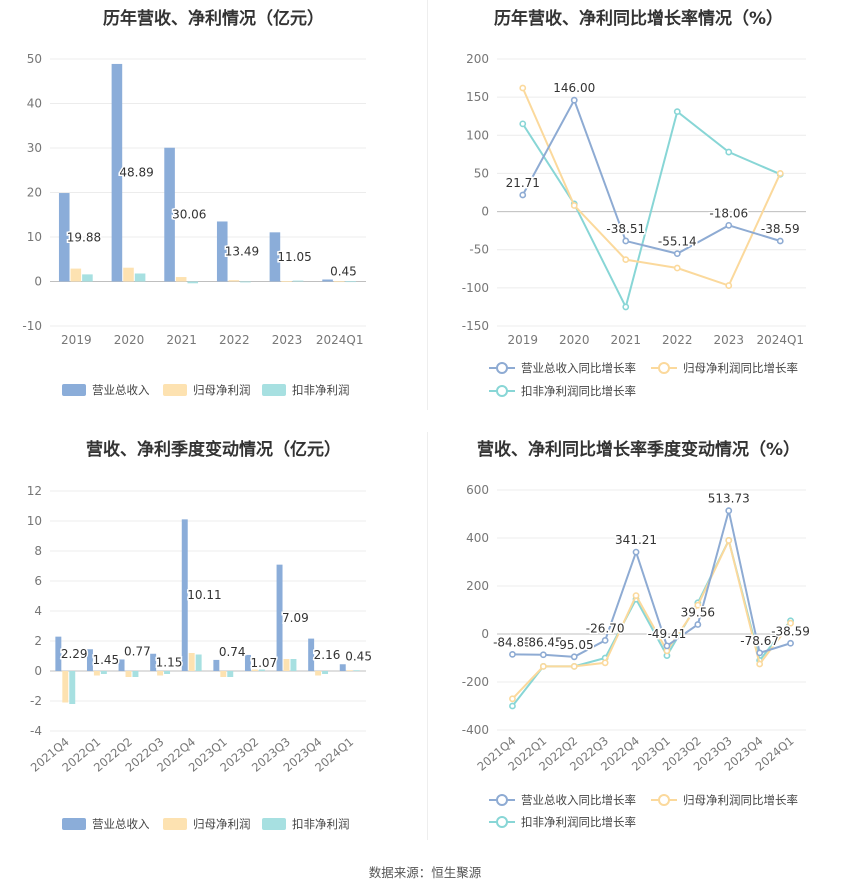 The width and height of the screenshot is (850, 891). I want to click on y-tick-label: 8, so click(38, 551).